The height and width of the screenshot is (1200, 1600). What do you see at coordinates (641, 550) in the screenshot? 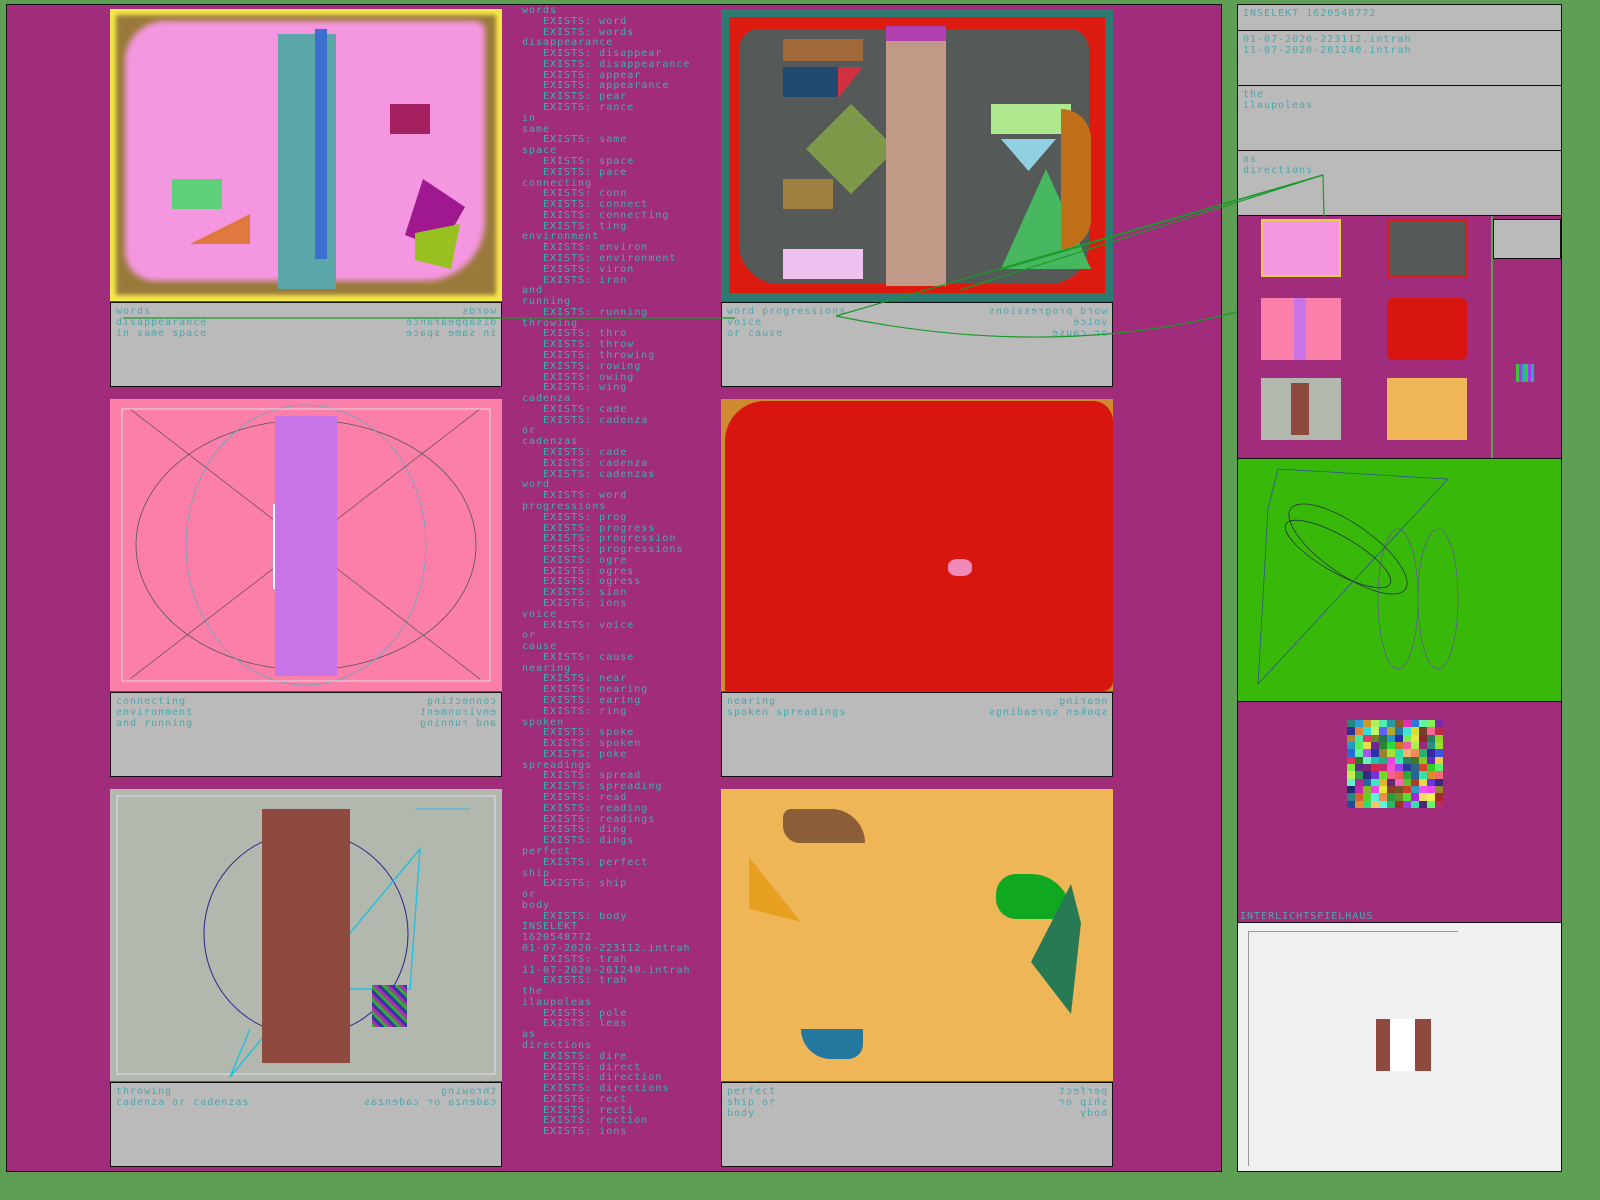
I see `exists-value: progressions` at bounding box center [641, 550].